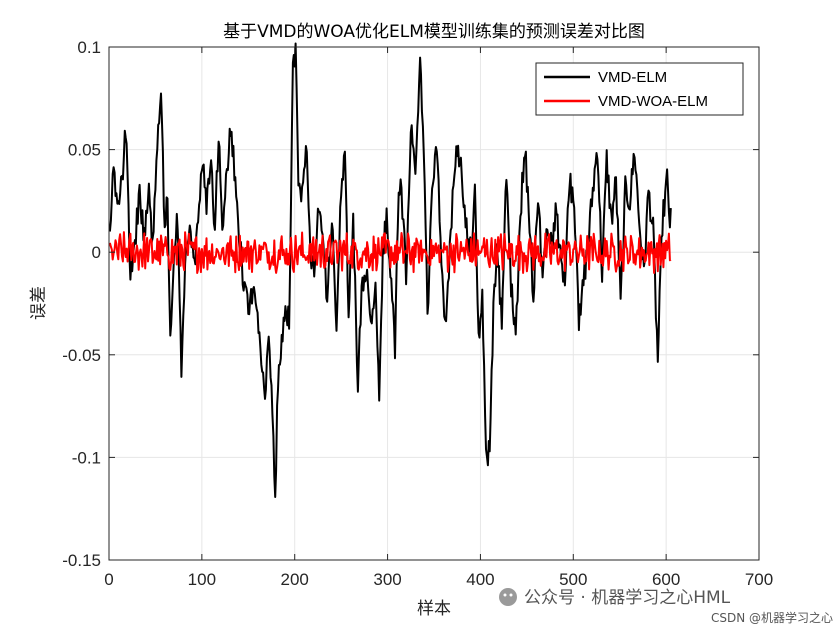 The image size is (840, 630). Describe the element at coordinates (84, 150) in the screenshot. I see `y-tick-label: 0.05` at that location.